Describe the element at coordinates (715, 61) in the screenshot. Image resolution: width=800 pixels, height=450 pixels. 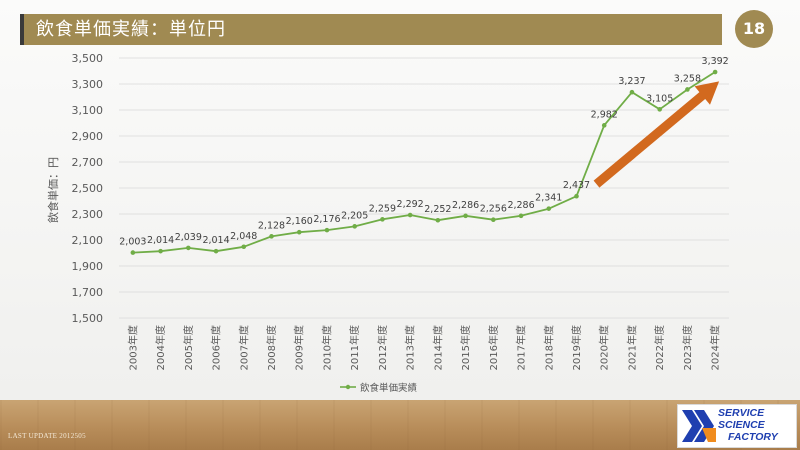
I see `data-label: 3,392` at that location.